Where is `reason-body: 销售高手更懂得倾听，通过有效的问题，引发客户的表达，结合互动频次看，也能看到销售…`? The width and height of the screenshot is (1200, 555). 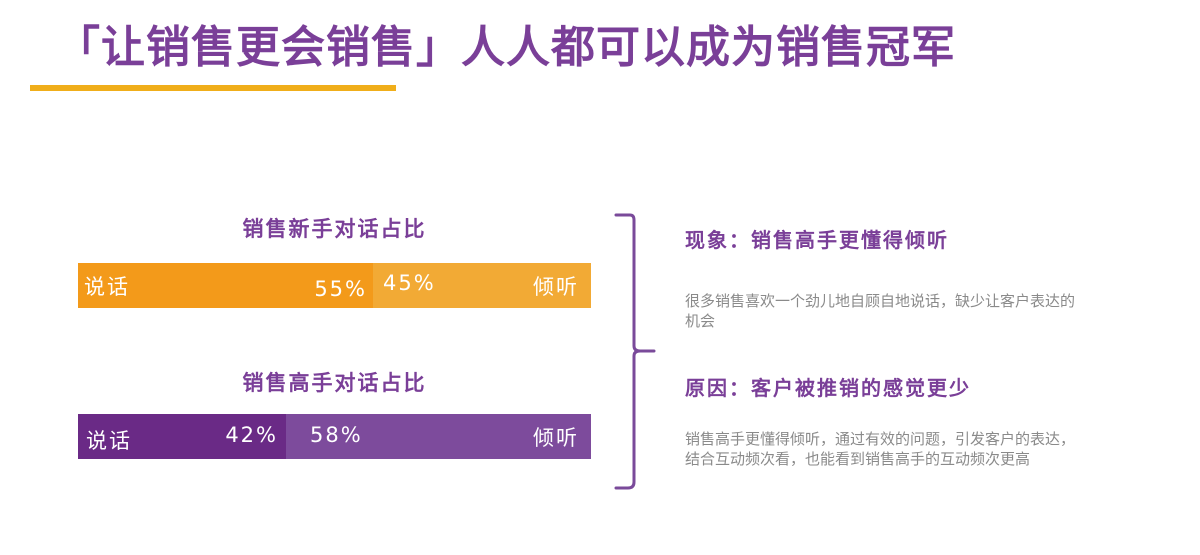
reason-body: 销售高手更懂得倾听，通过有效的问题，引发客户的表达，结合互动频次看，也能看到销售… is located at coordinates (880, 449).